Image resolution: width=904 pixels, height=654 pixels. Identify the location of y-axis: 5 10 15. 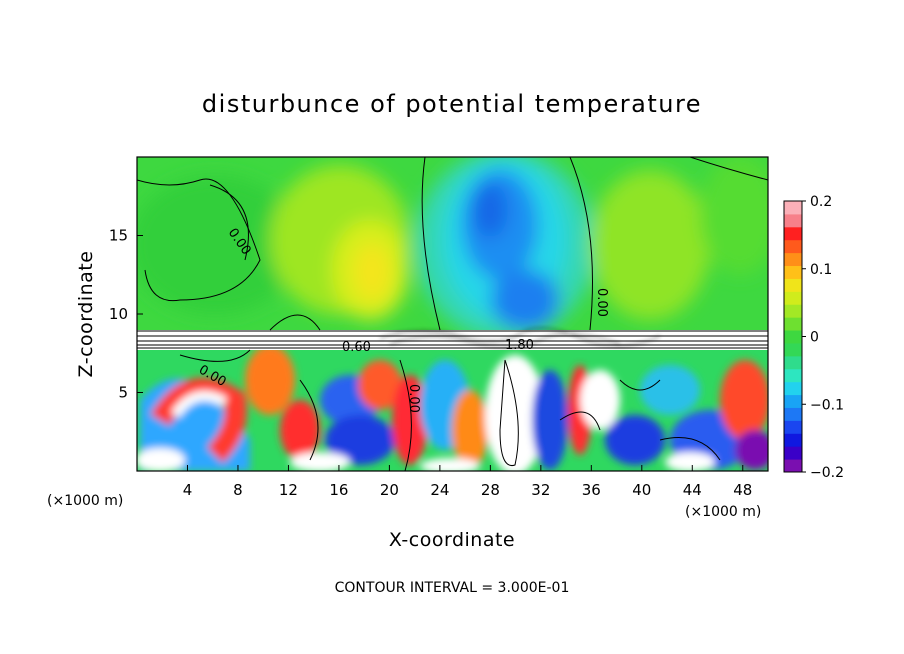
(126, 314).